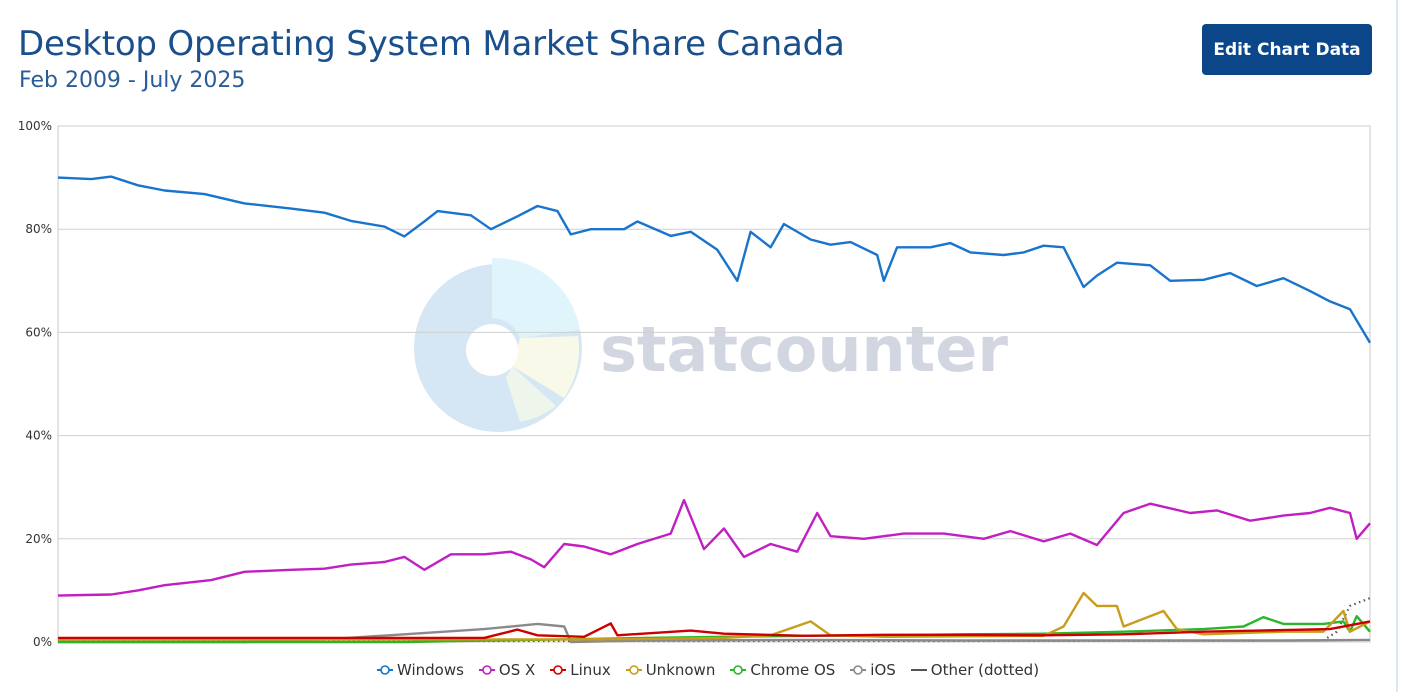 The image size is (1415, 692). Describe the element at coordinates (883, 669) in the screenshot. I see `legend-label: iOS` at that location.